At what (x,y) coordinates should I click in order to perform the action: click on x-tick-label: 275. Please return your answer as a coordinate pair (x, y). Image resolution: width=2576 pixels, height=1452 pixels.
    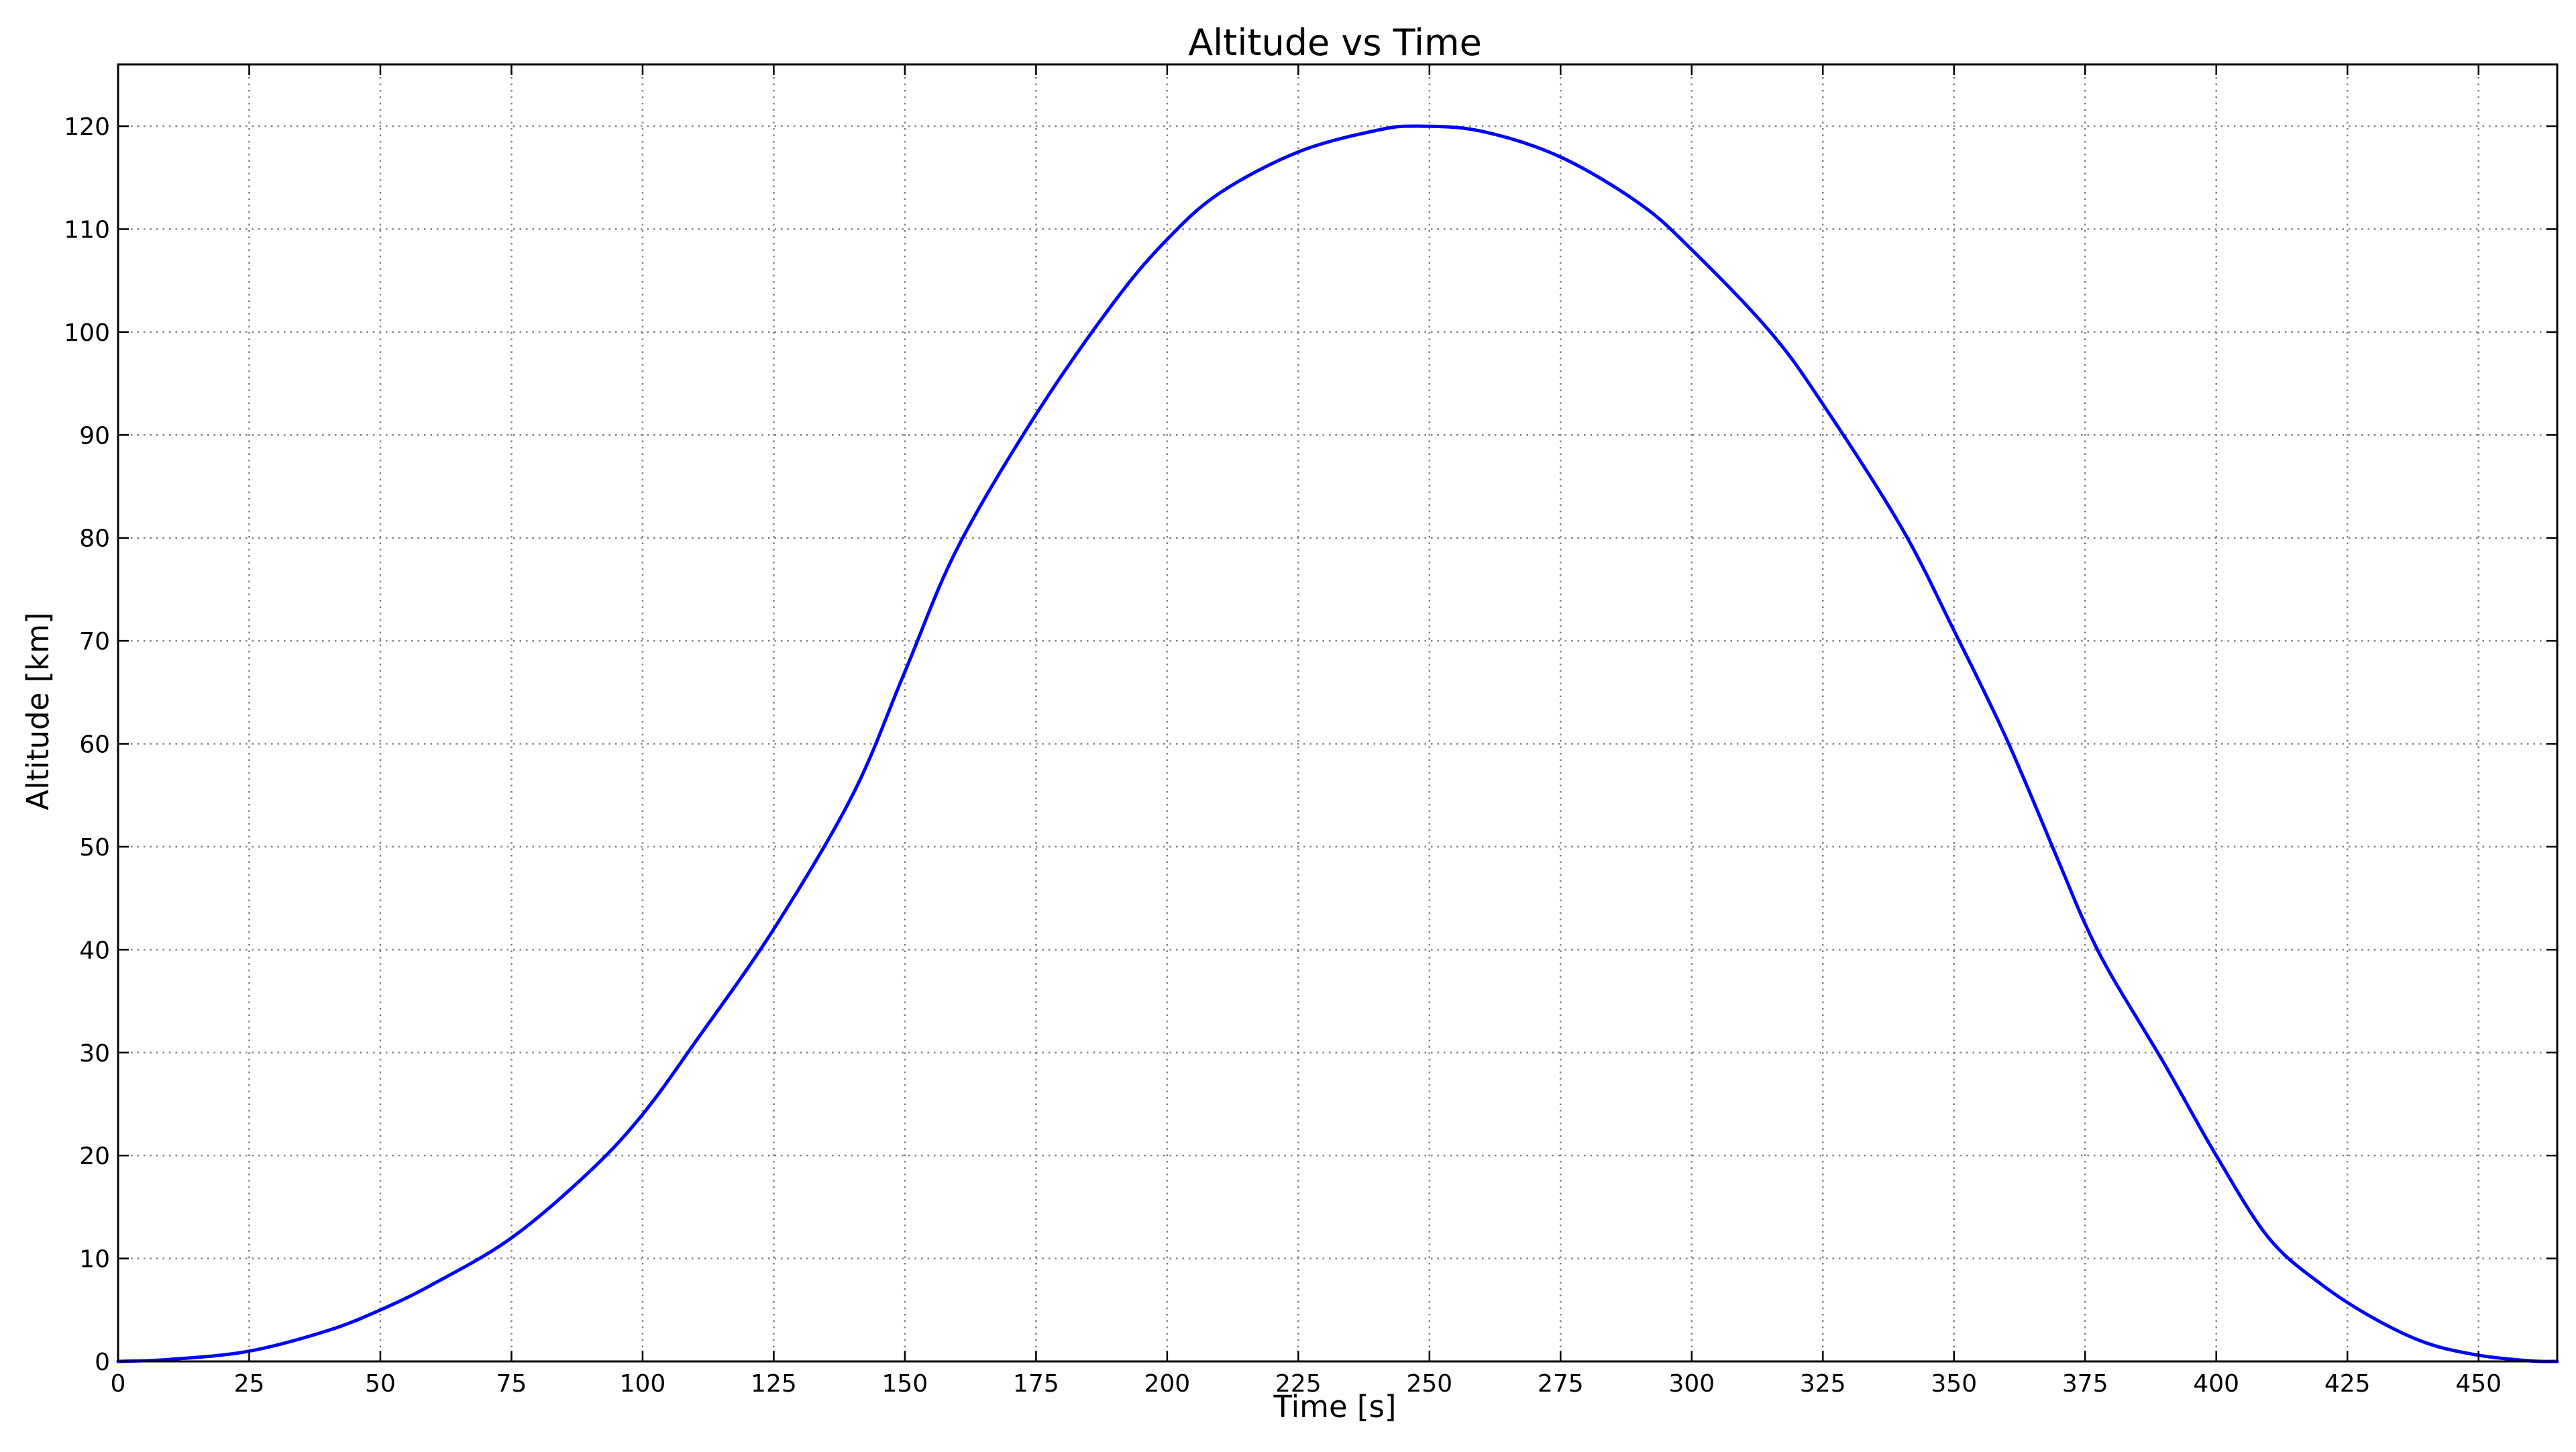
    Looking at the image, I should click on (1561, 1384).